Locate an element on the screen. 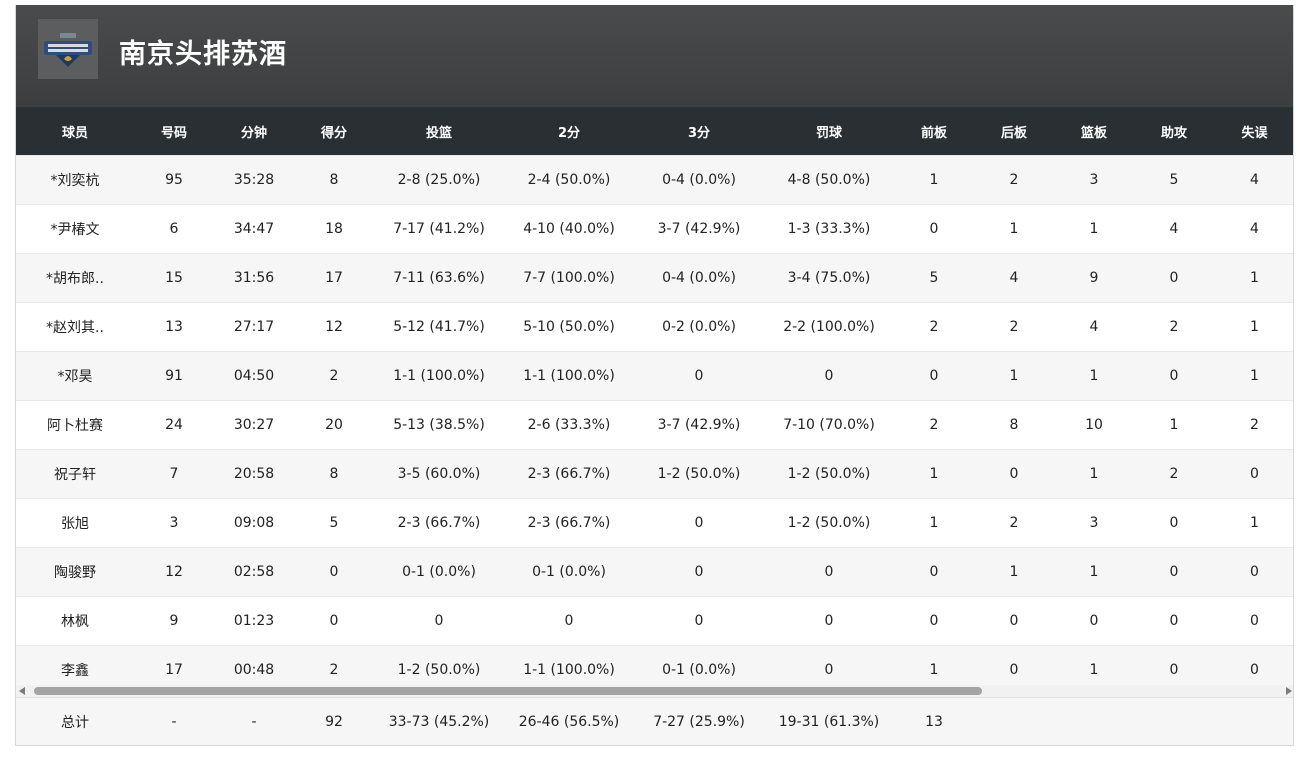 Image resolution: width=1301 pixels, height=768 pixels. stat-cell-reb: 9 is located at coordinates (1094, 278).